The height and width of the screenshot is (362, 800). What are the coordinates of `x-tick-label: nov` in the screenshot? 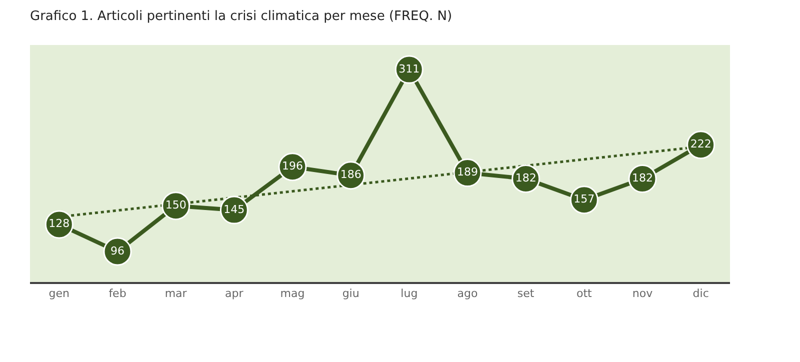 It's located at (643, 293).